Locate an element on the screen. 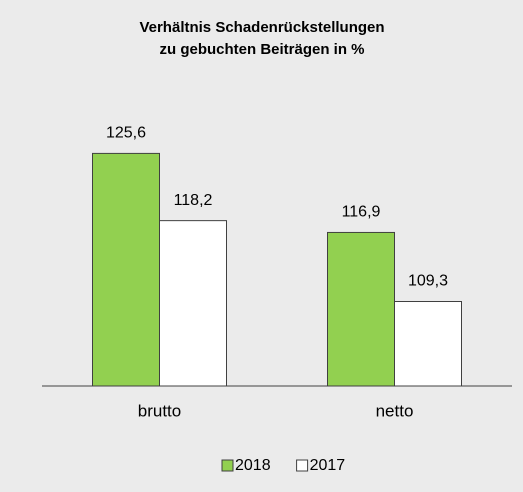  data-label: 118,2 is located at coordinates (193, 200).